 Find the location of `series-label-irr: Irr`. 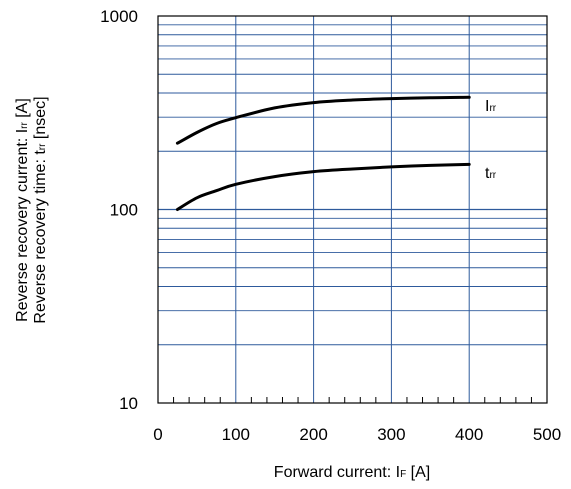

series-label-irr: Irr is located at coordinates (491, 106).